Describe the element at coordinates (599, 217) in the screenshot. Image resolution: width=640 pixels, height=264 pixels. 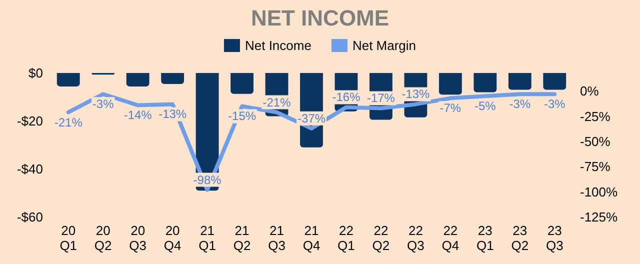
I see `y2-tick-label: -125%` at that location.